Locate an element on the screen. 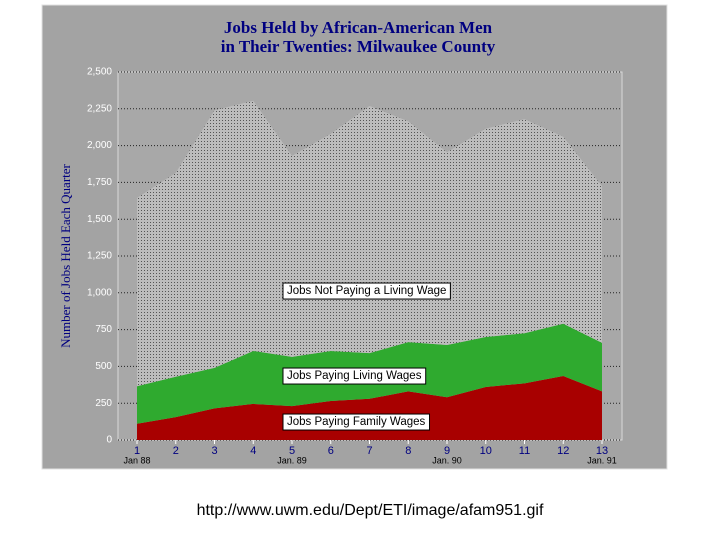 Image resolution: width=720 pixels, height=540 pixels. legend-item: Jobs Paying Family Wages is located at coordinates (356, 422).